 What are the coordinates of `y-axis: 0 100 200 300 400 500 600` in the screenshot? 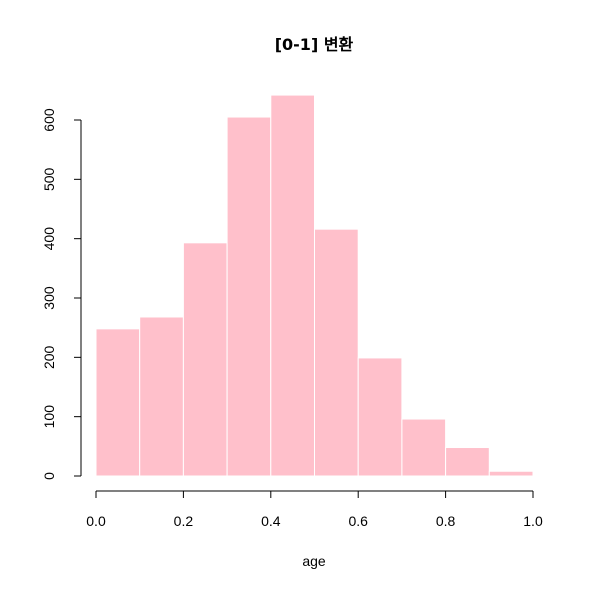 It's located at (61, 294).